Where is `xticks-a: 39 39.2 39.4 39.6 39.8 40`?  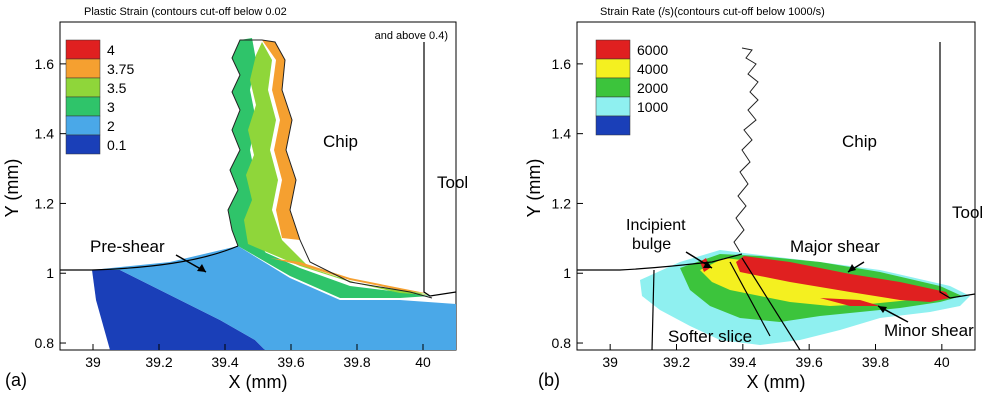 xticks-a: 39 39.2 39.4 39.6 39.8 40 is located at coordinates (258, 357).